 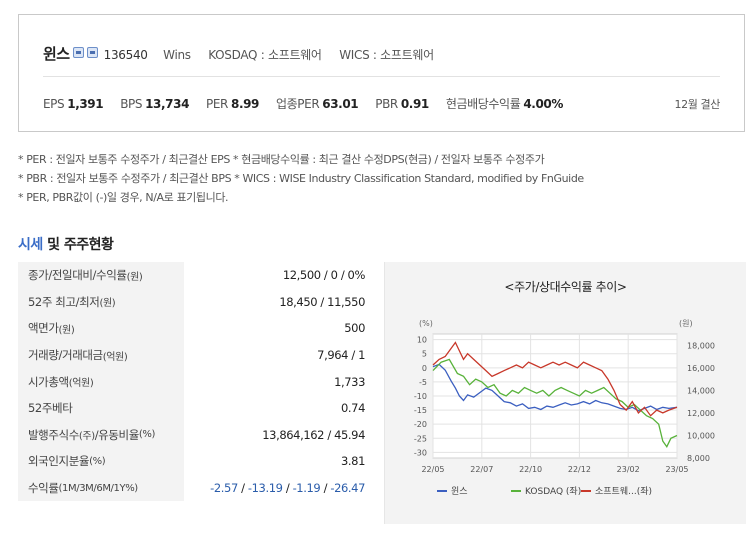 What do you see at coordinates (78, 52) in the screenshot?
I see `report-icon` at bounding box center [78, 52].